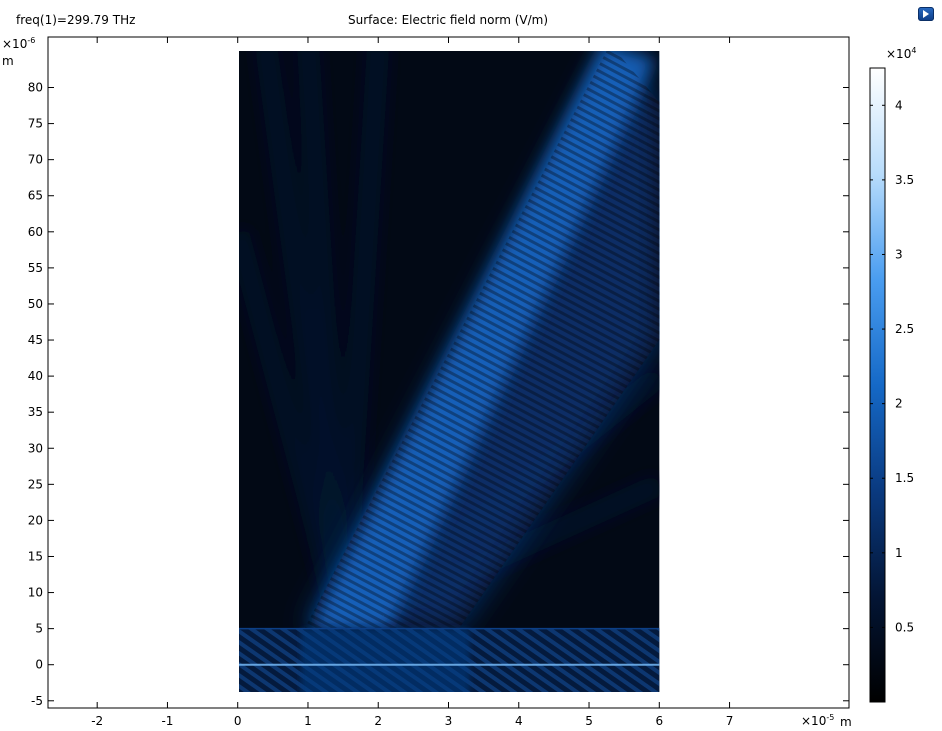 Image resolution: width=942 pixels, height=731 pixels. I want to click on x-tick-label: 4, so click(519, 721).